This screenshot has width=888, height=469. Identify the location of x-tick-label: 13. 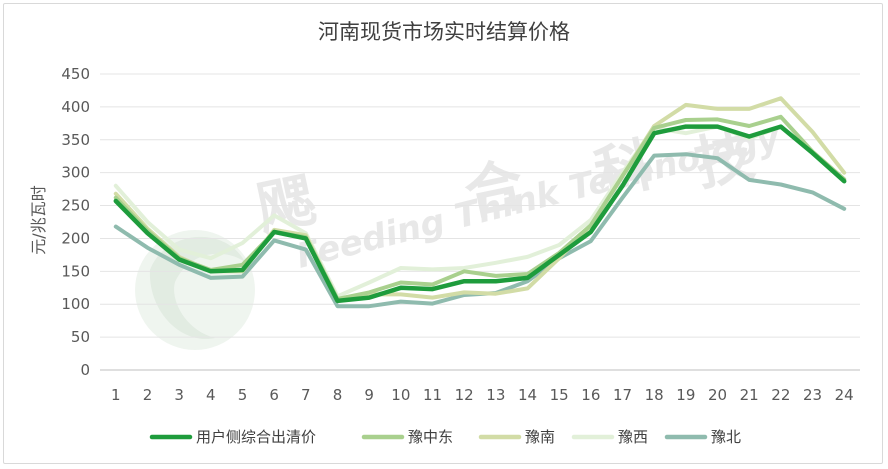
(495, 395).